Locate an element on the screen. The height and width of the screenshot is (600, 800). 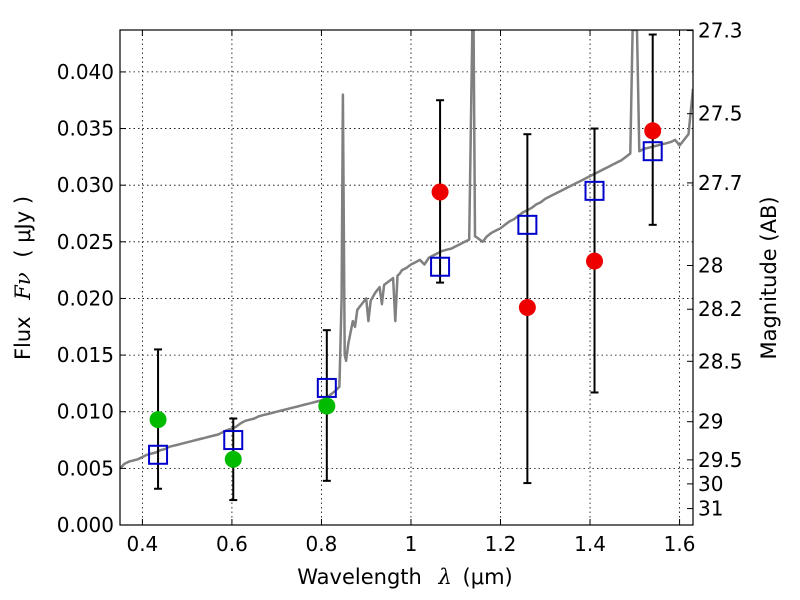
x-axis-label: Wavelength λ (μm) is located at coordinates (404, 577).